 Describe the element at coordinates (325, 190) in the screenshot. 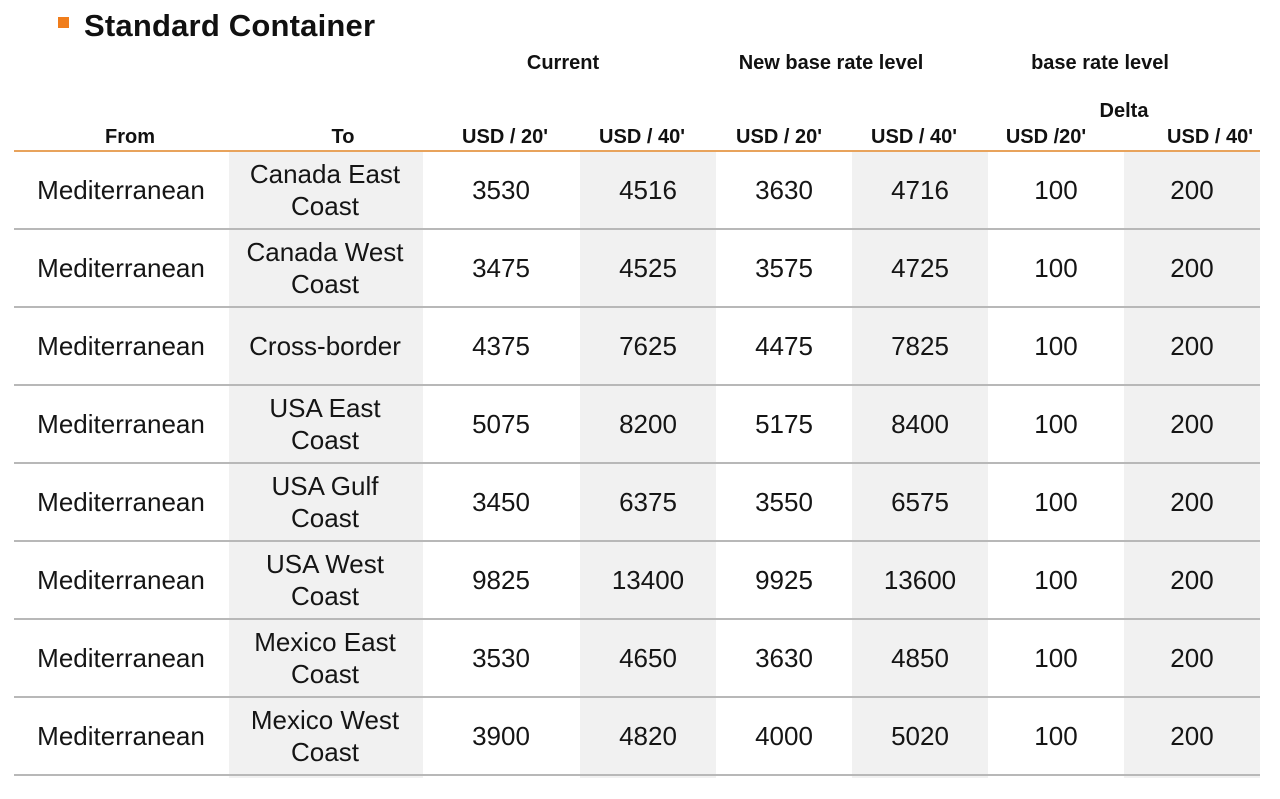

I see `cell-to: Canada East Coast` at that location.